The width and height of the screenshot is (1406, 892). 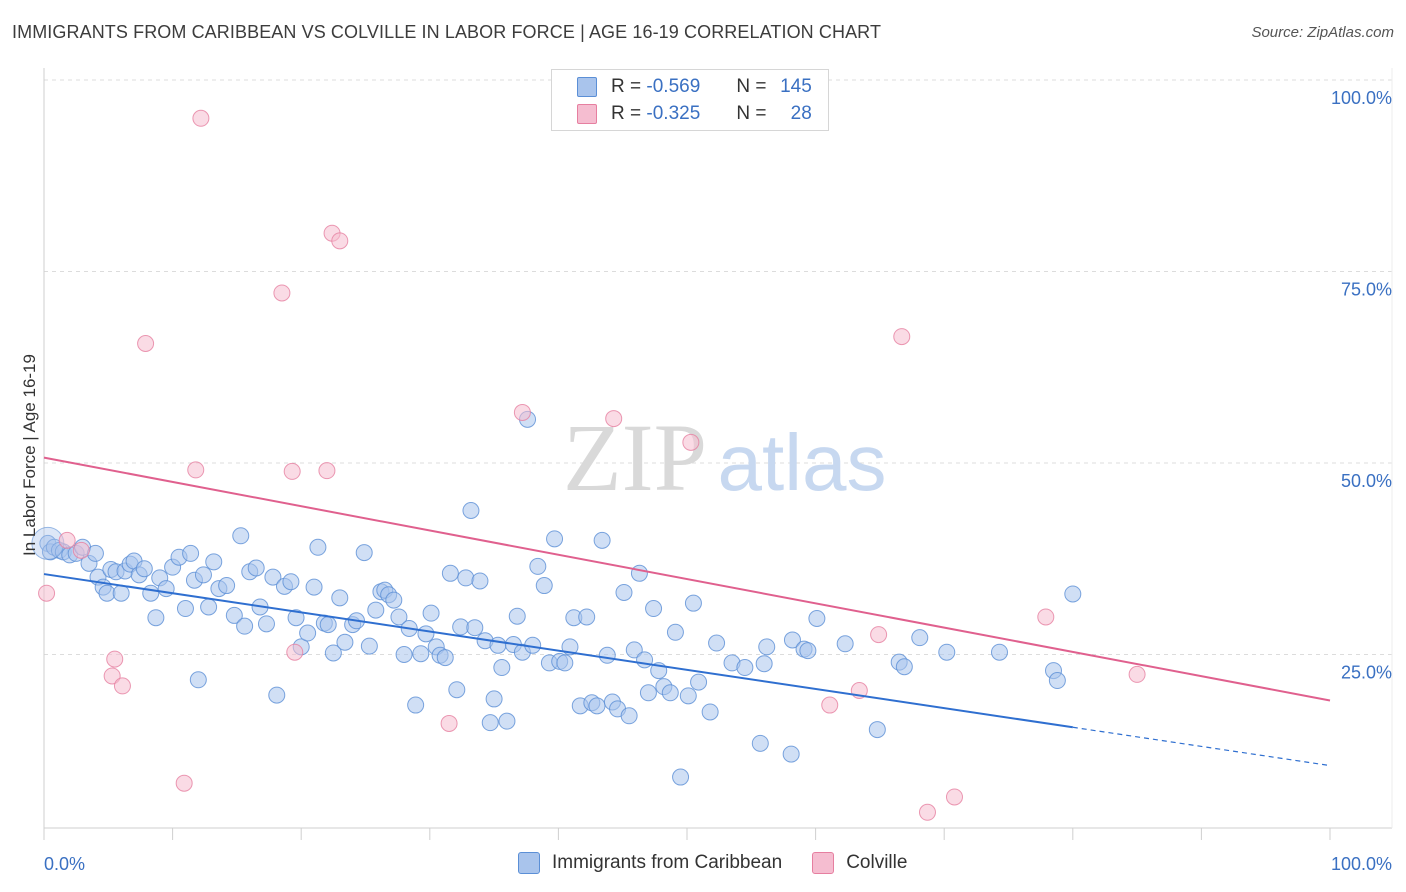 What do you see at coordinates (64, 864) in the screenshot?
I see `x-tick-label: 0.0%` at bounding box center [64, 864].